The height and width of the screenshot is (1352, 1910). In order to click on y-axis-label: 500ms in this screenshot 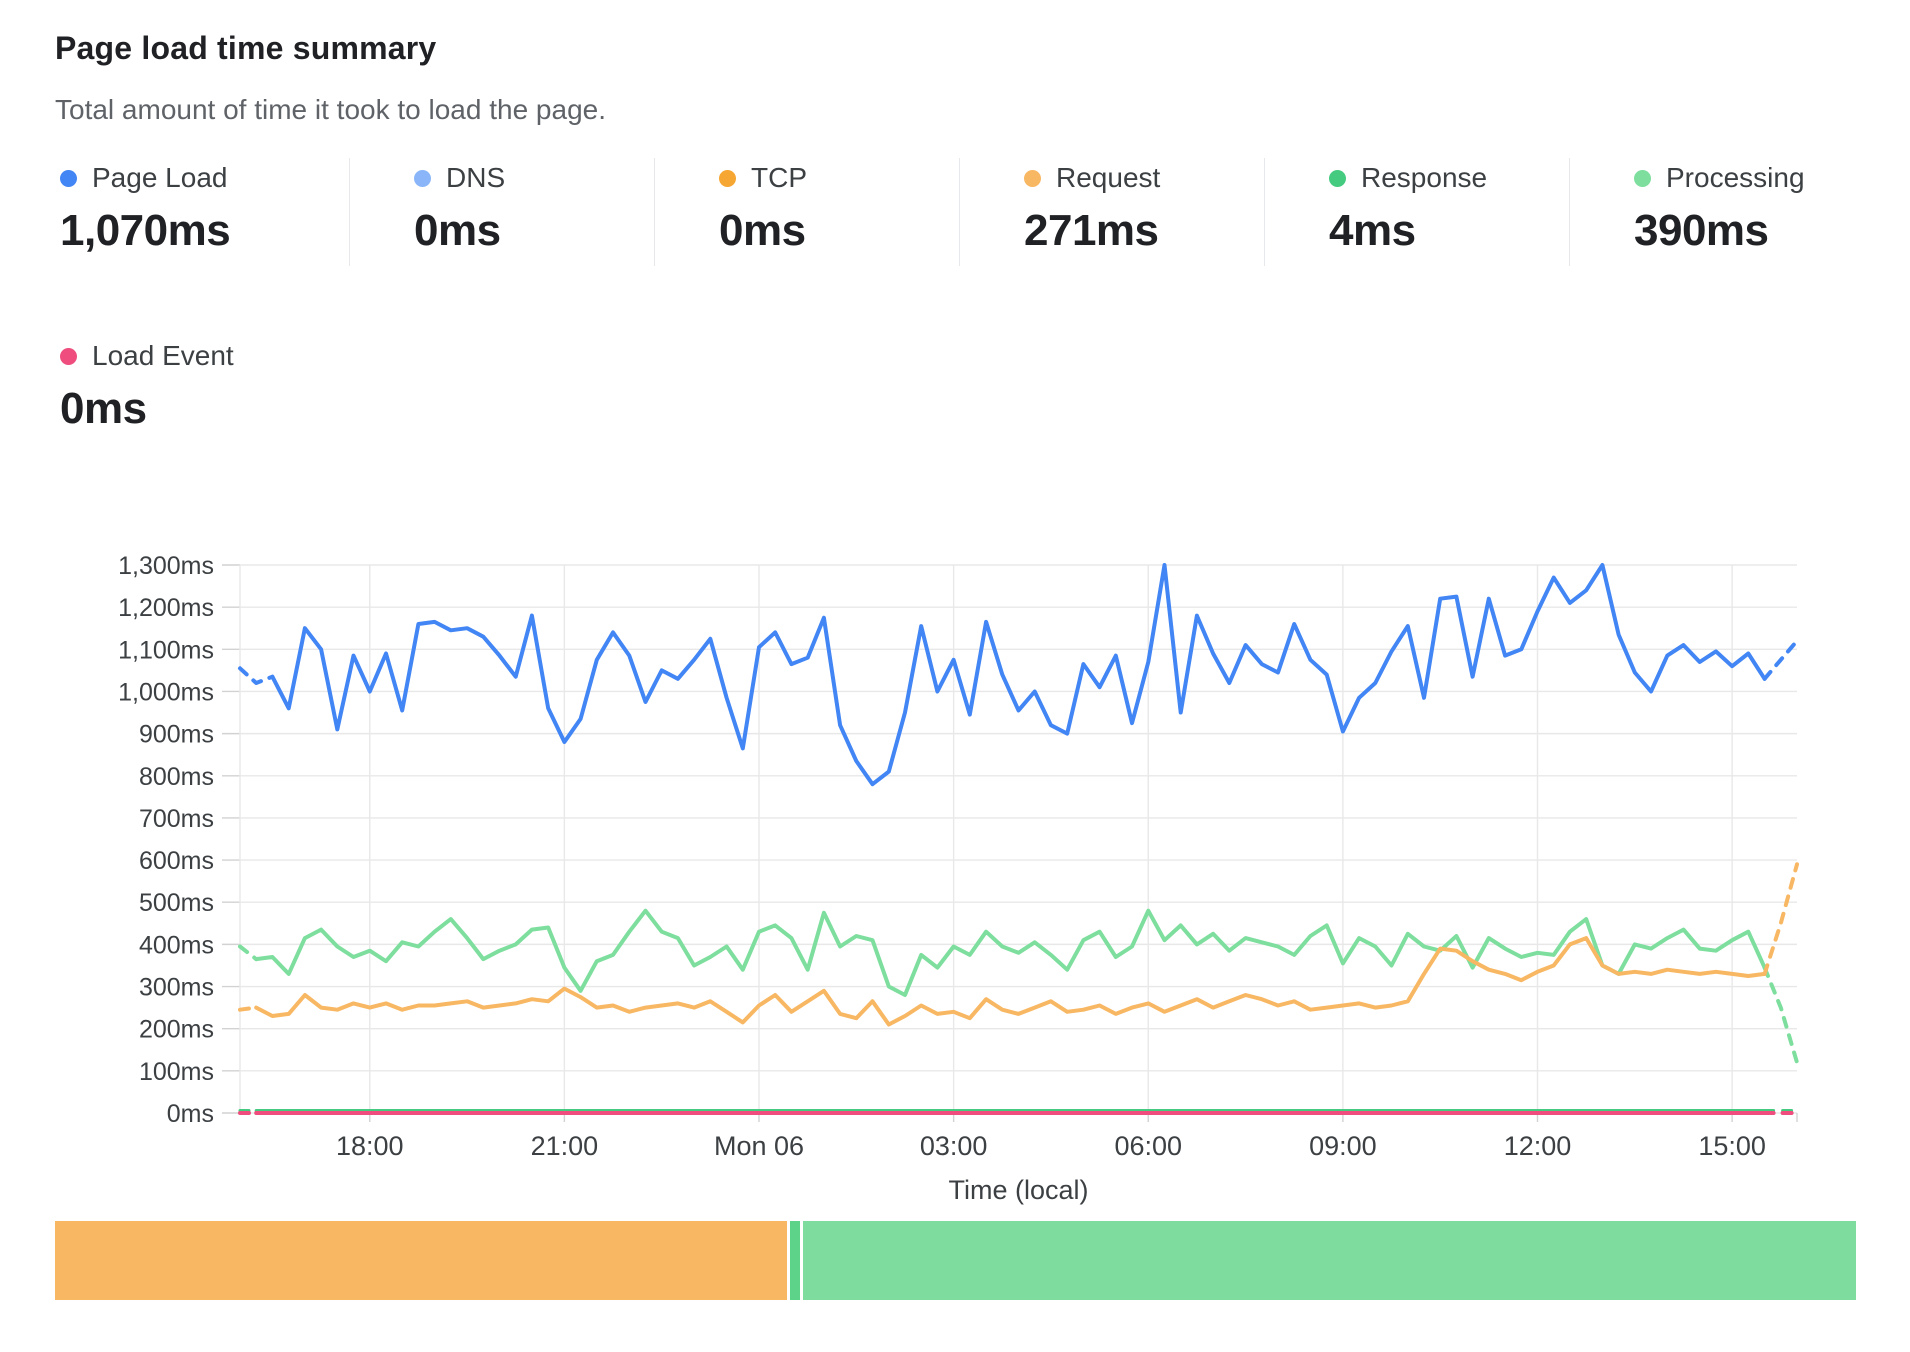, I will do `click(176, 903)`.